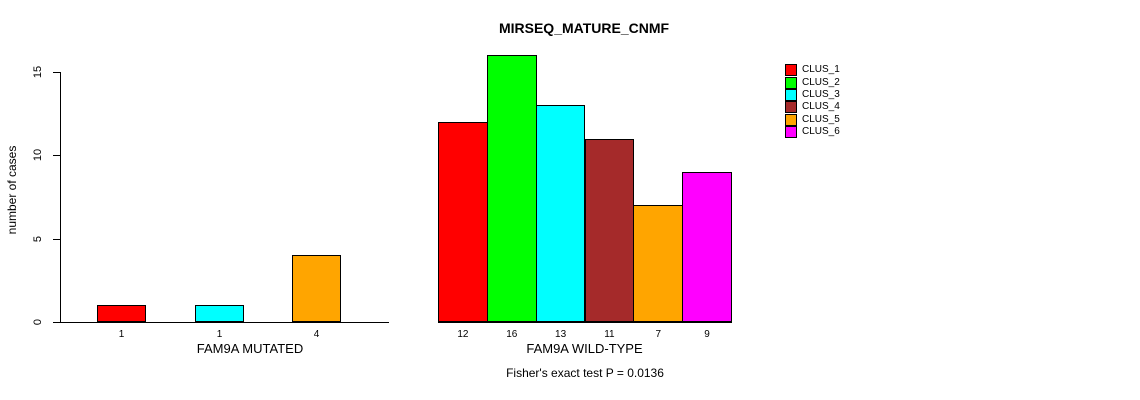 The width and height of the screenshot is (1140, 400). What do you see at coordinates (821, 119) in the screenshot?
I see `legend-label: CLUS_5` at bounding box center [821, 119].